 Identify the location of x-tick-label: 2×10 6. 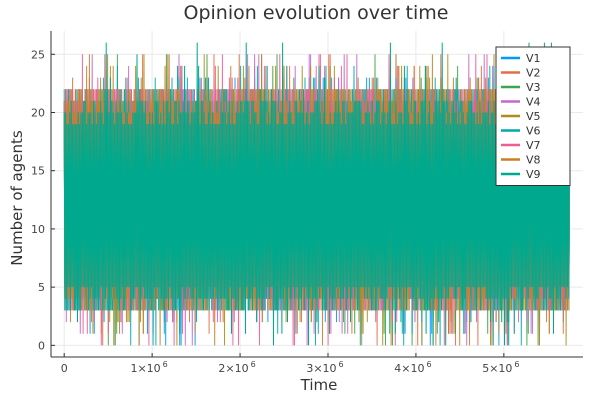
(236, 367).